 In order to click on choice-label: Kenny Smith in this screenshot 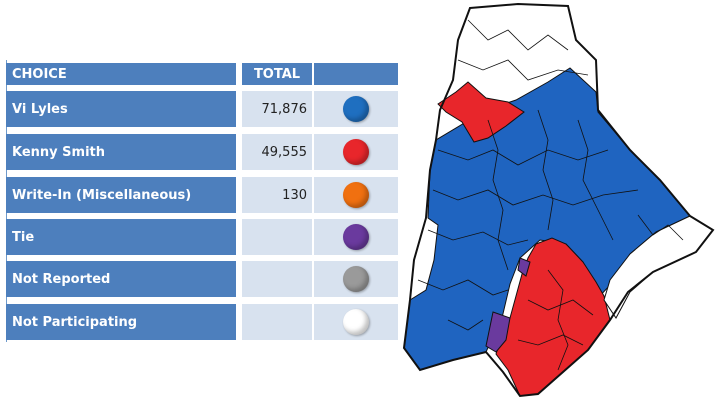, I will do `click(121, 152)`.